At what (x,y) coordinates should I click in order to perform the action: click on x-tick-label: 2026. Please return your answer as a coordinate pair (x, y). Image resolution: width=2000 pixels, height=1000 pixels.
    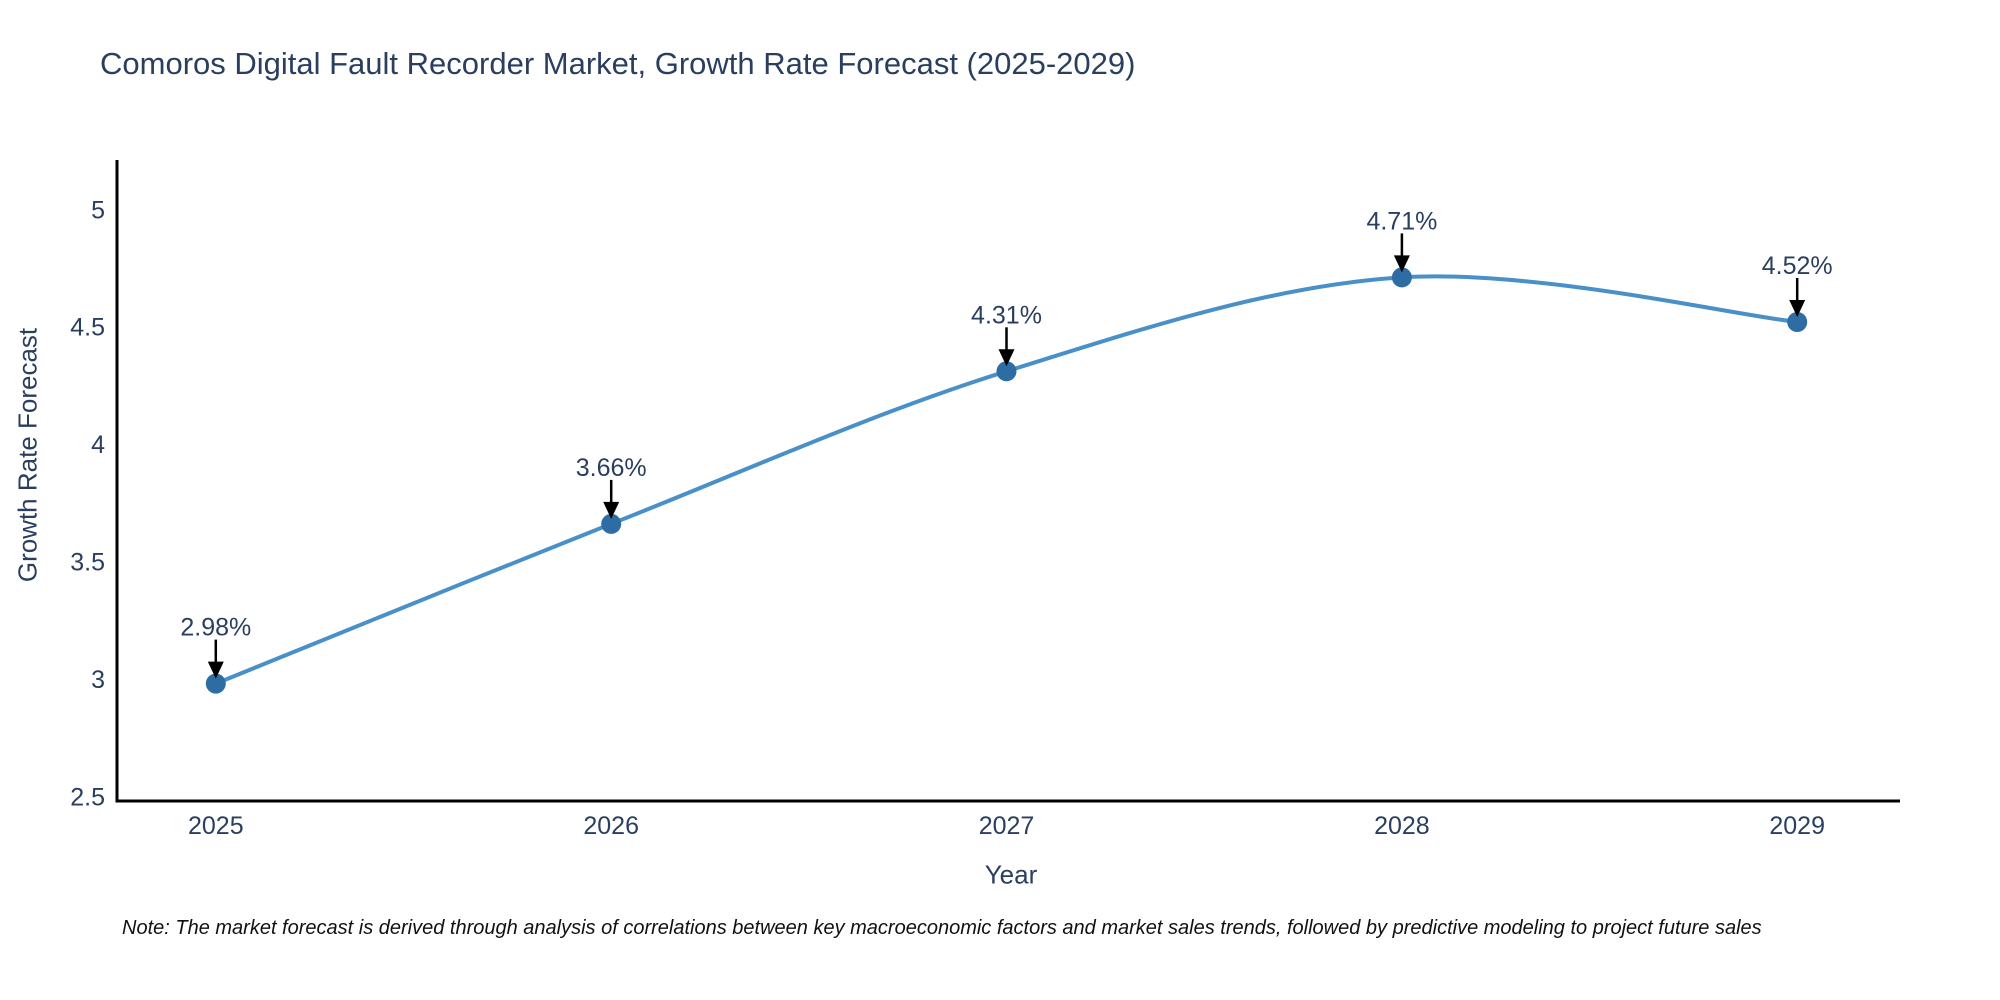
    Looking at the image, I should click on (611, 826).